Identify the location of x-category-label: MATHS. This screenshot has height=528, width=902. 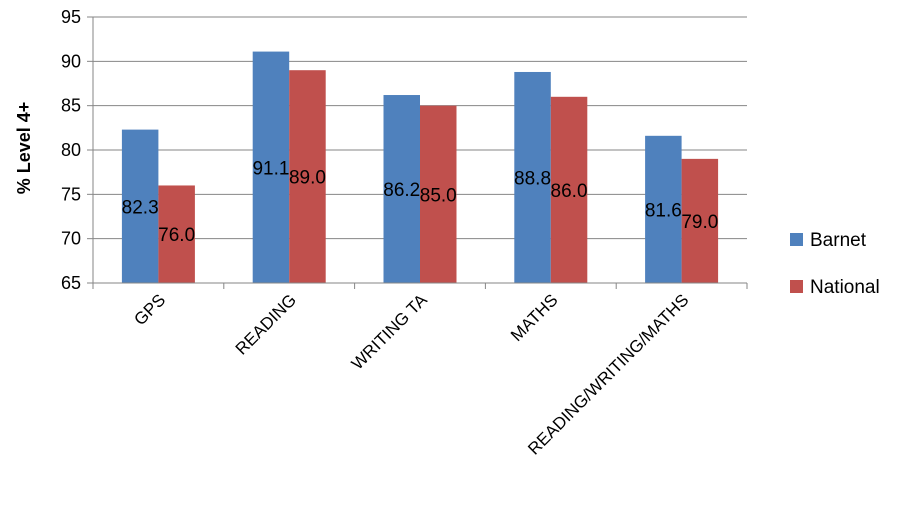
(534, 317).